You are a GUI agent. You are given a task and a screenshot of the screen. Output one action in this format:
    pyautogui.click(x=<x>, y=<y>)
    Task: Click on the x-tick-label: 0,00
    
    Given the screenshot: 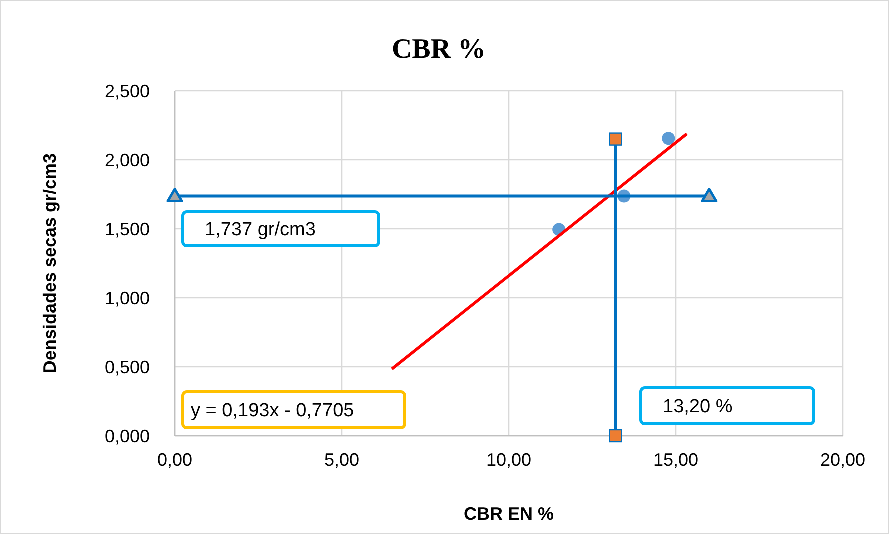 What is the action you would take?
    pyautogui.click(x=175, y=460)
    